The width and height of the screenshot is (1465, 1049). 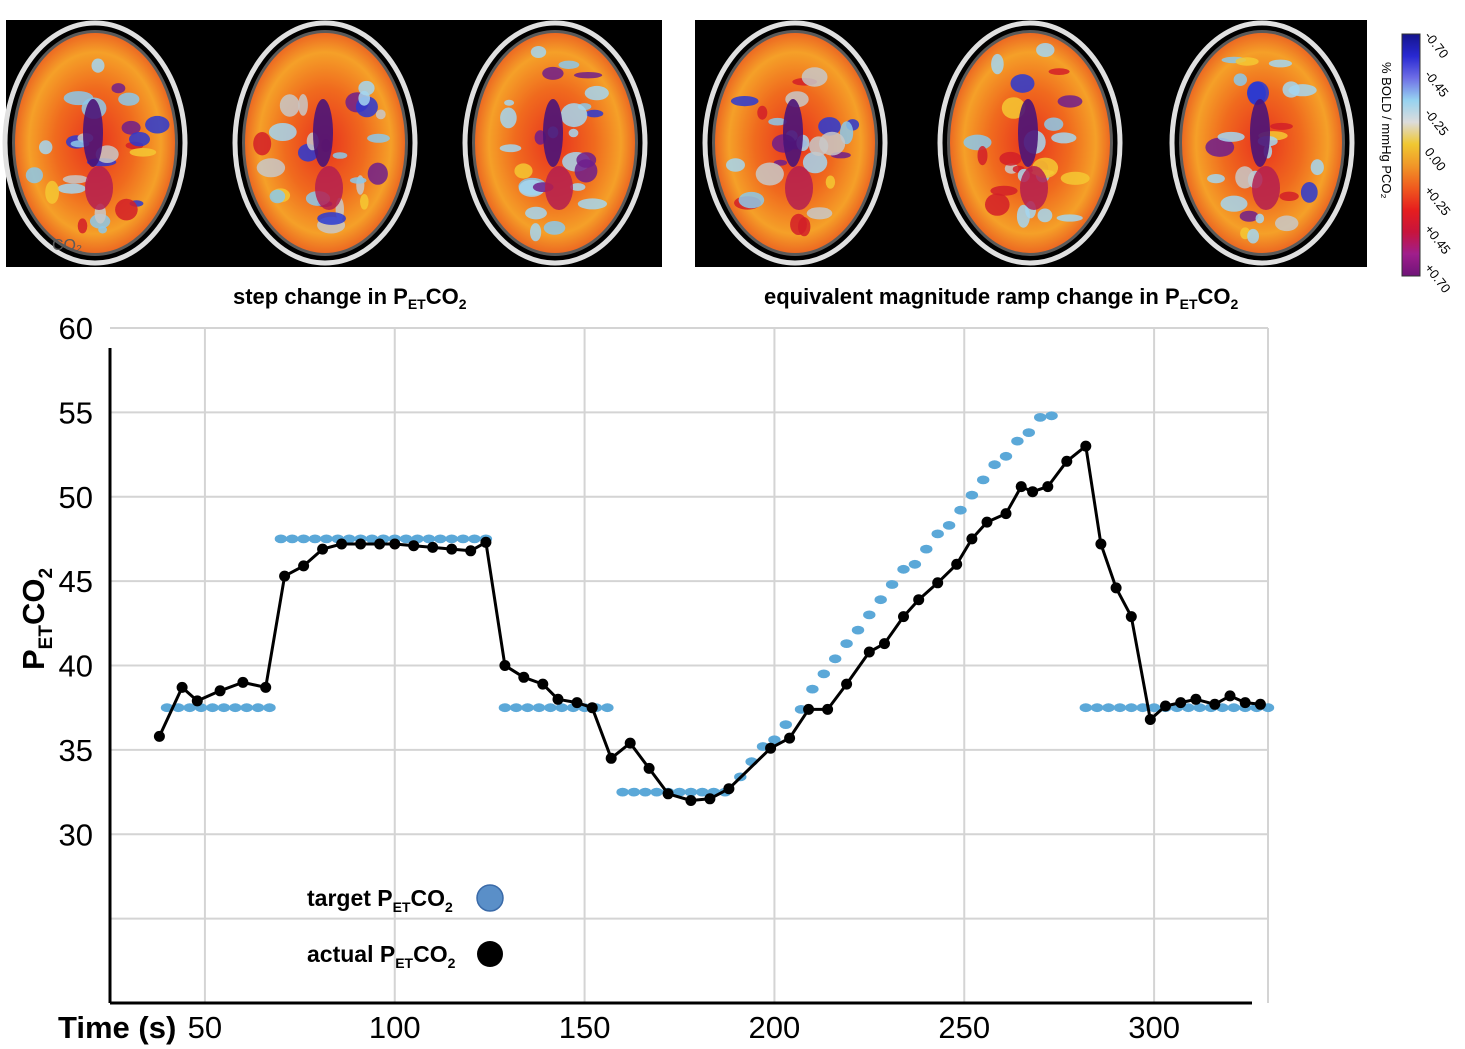 I want to click on y-tick-labels: 30 35 40 45 50 55 60, so click(x=76, y=581).